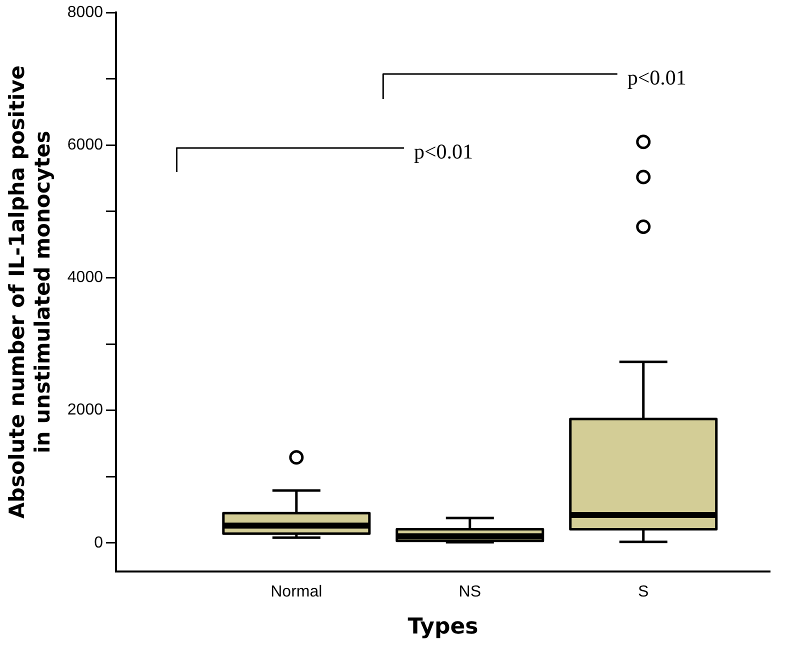 This screenshot has width=790, height=649. What do you see at coordinates (296, 591) in the screenshot?
I see `x-tick-label: Normal` at bounding box center [296, 591].